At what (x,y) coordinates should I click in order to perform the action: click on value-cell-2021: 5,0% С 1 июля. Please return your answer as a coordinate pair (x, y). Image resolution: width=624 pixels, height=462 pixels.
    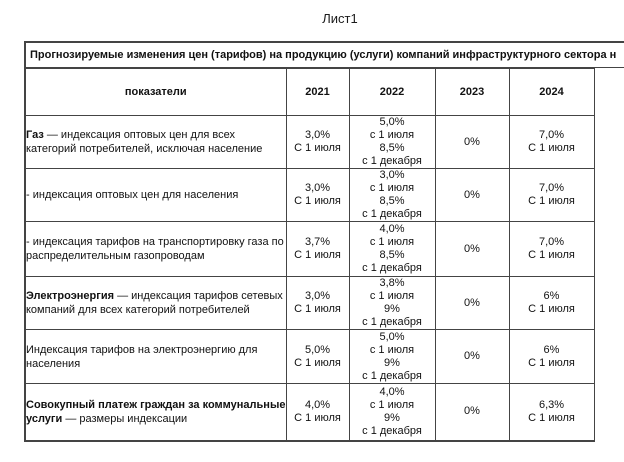
    Looking at the image, I should click on (317, 356).